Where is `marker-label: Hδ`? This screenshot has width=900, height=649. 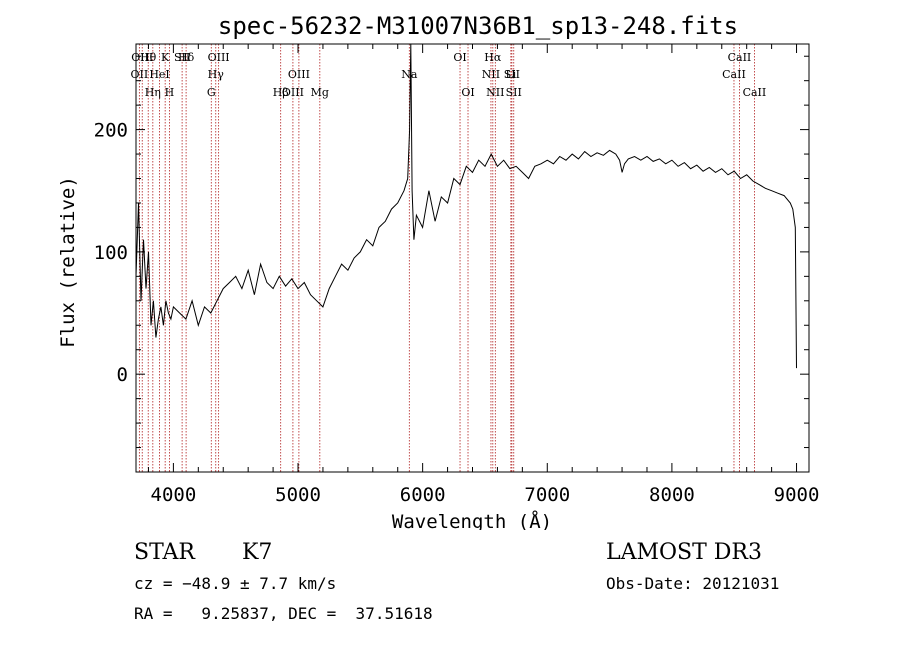
marker-label: Hδ is located at coordinates (186, 57).